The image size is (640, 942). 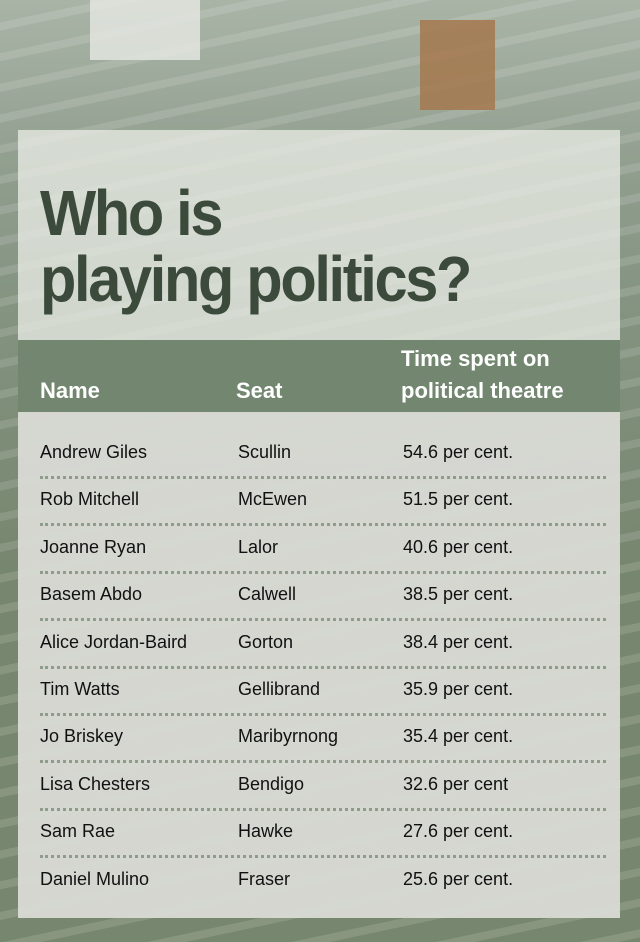 I want to click on cell-name: Andrew Giles, so click(x=94, y=452).